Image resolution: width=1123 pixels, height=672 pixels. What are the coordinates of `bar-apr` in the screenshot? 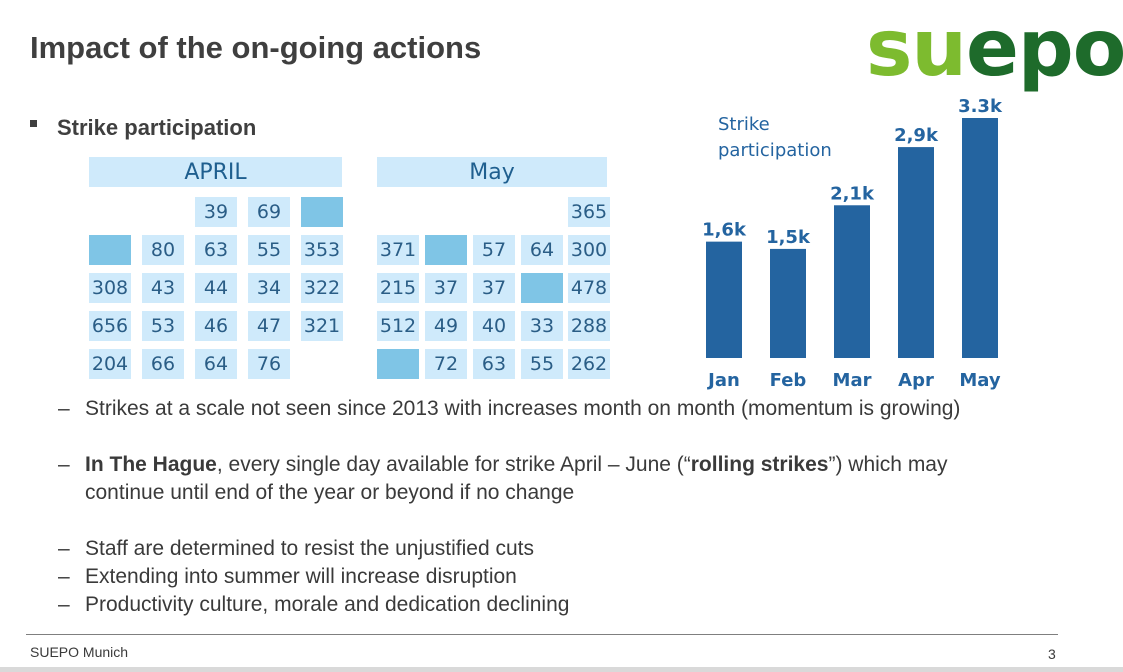 It's located at (916, 252).